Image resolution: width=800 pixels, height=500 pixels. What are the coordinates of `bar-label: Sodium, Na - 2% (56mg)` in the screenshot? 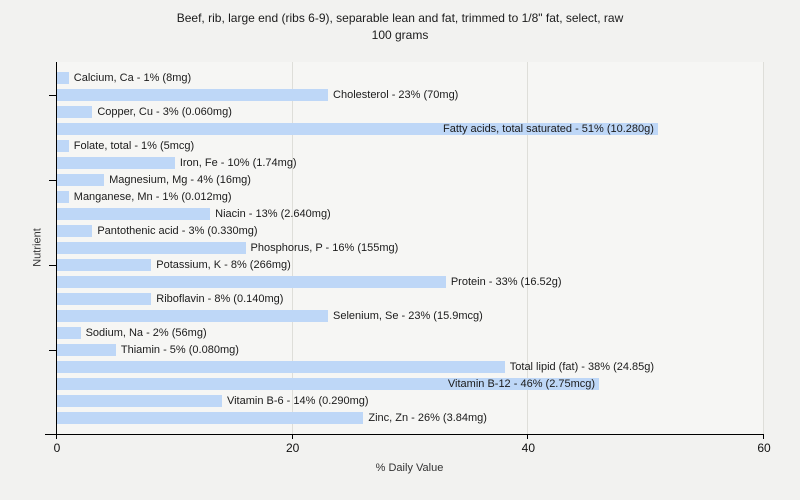 It's located at (146, 332).